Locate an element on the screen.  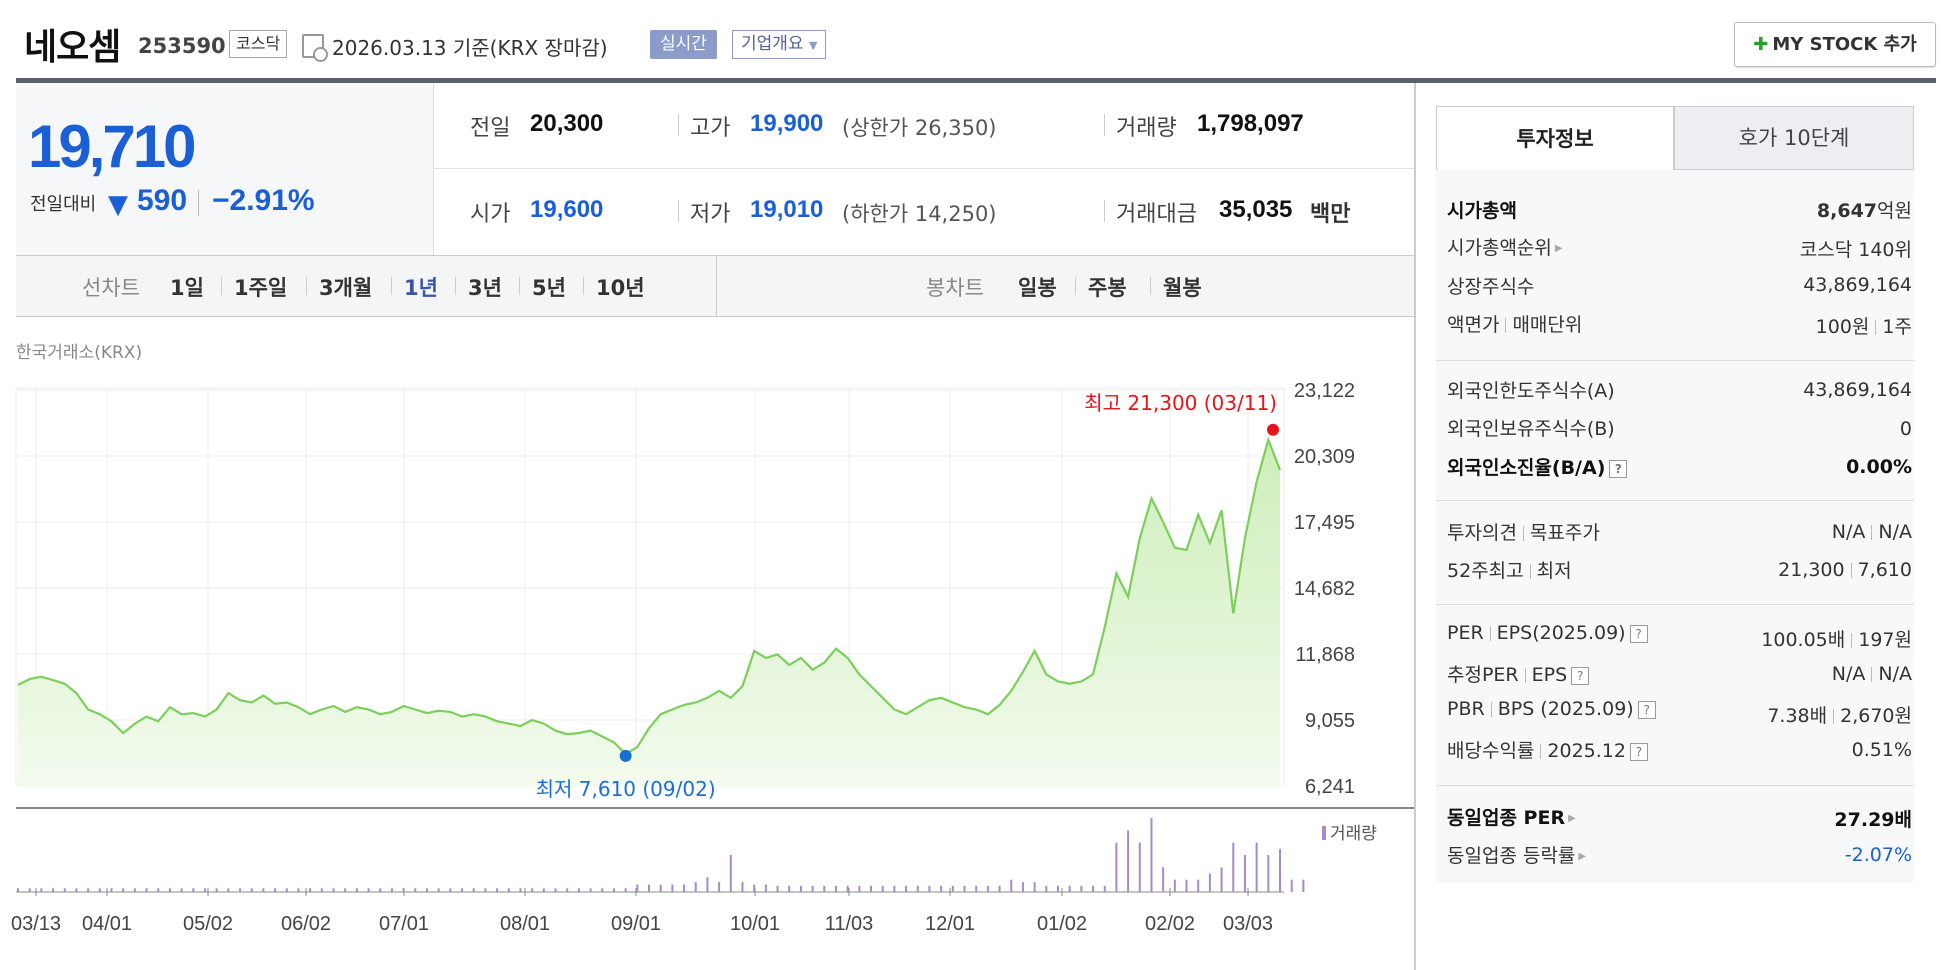
period-1d: 1일 is located at coordinates (187, 288).